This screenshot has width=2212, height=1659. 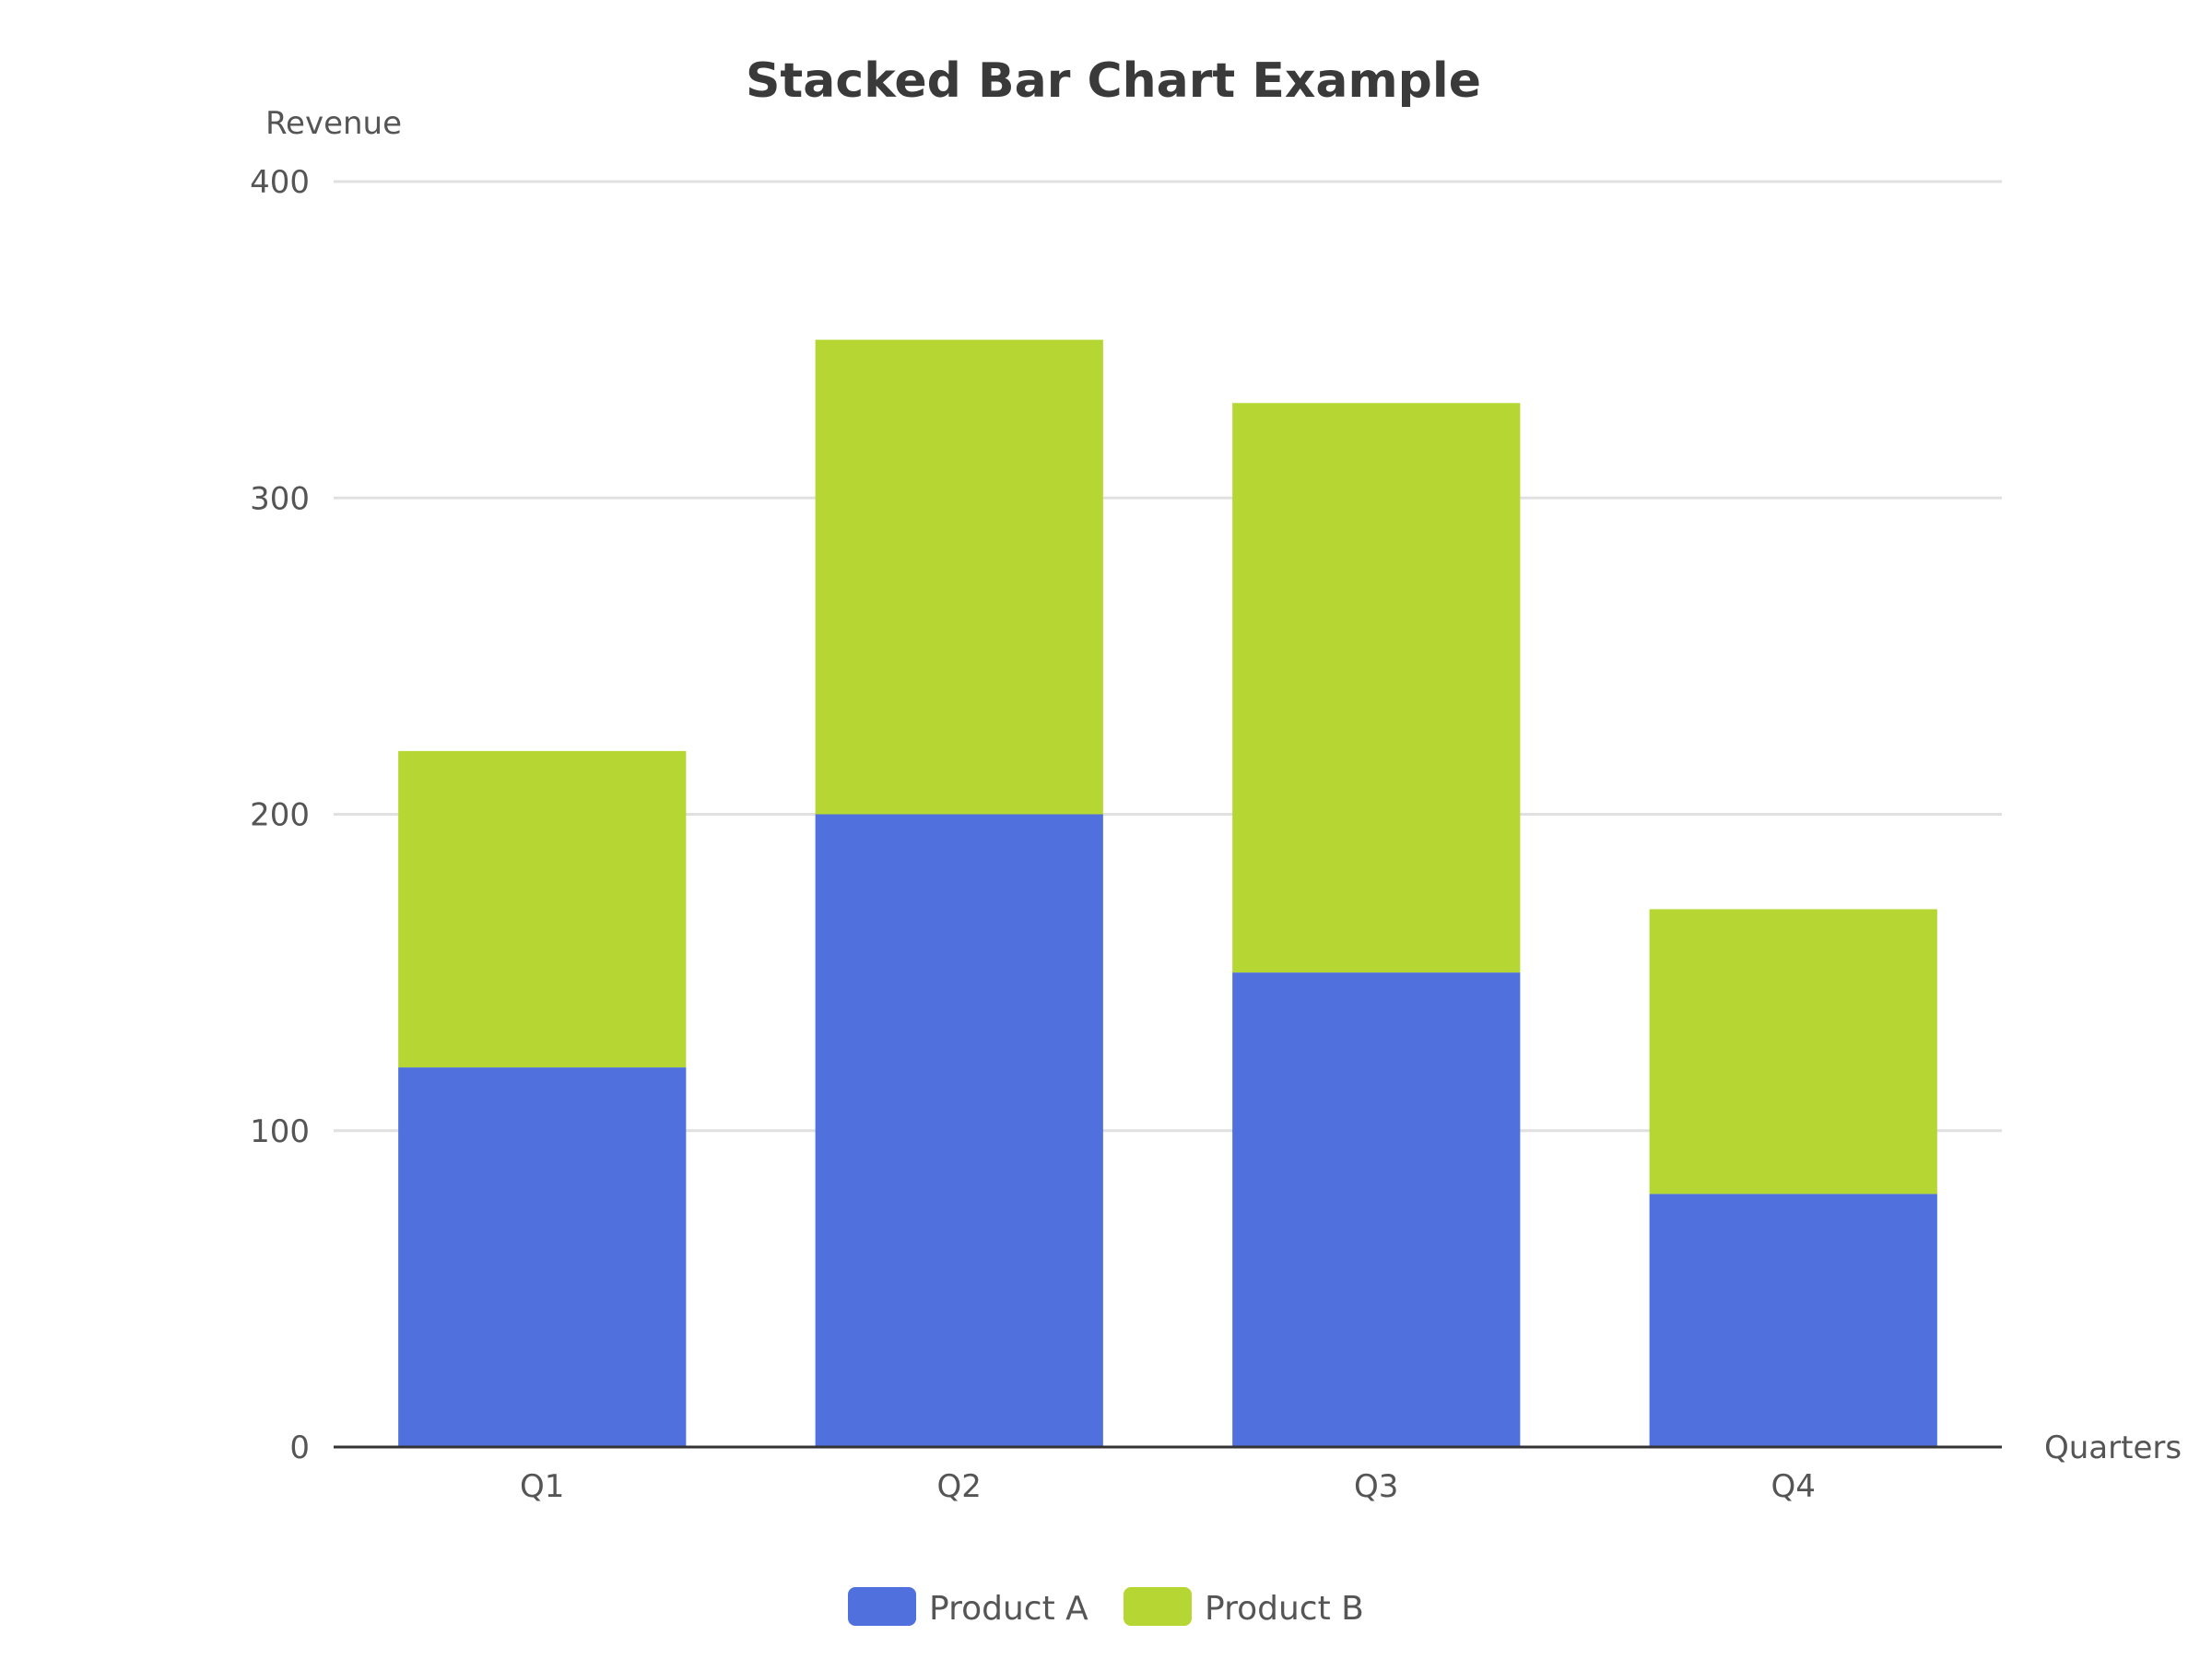 I want to click on y-tick-label: 200, so click(x=280, y=815).